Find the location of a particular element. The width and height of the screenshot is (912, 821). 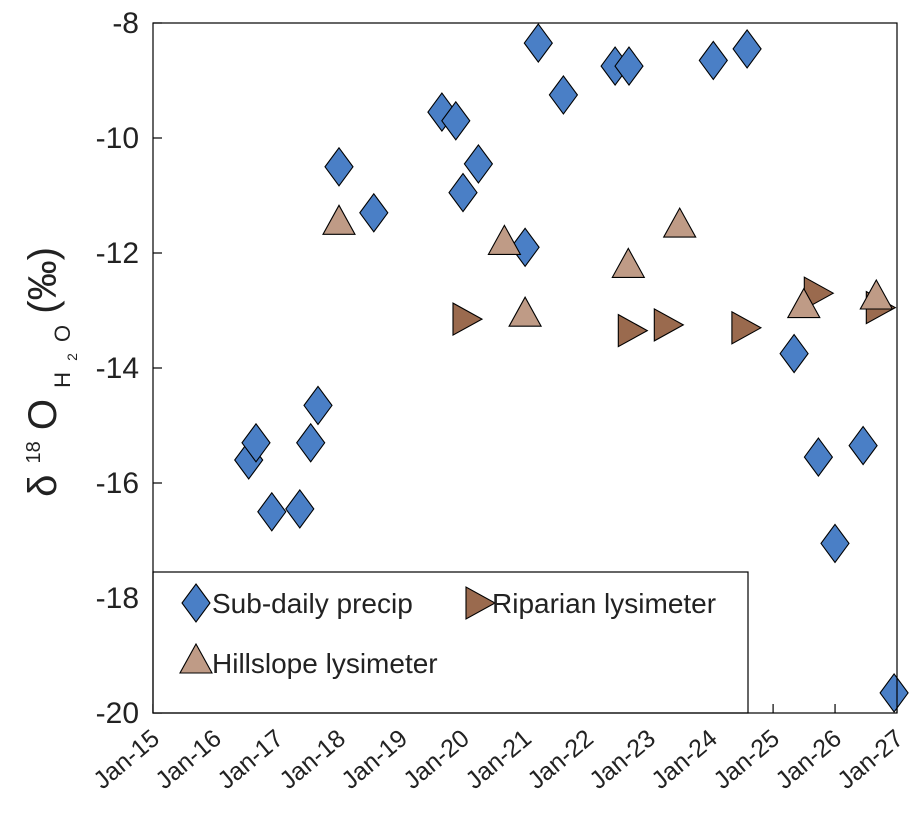

y-tick-label: -16 is located at coordinates (117, 483).